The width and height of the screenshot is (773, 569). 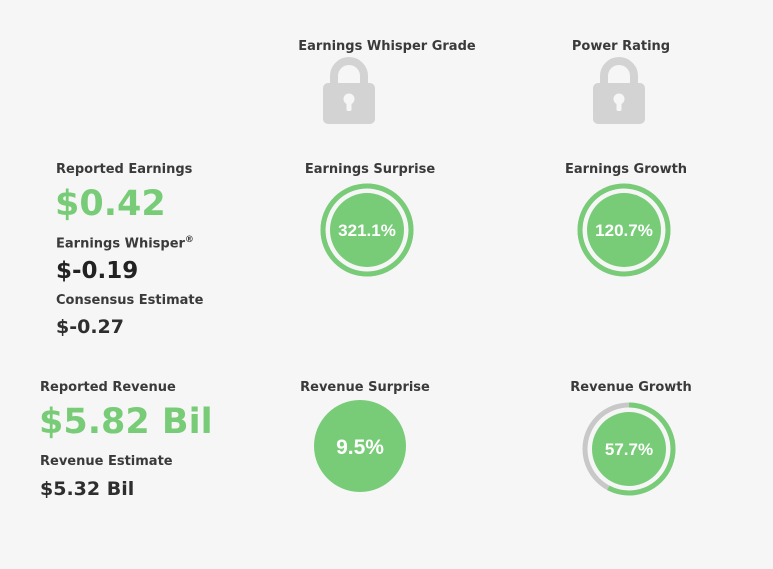 What do you see at coordinates (189, 240) in the screenshot?
I see `registered-mark: ®` at bounding box center [189, 240].